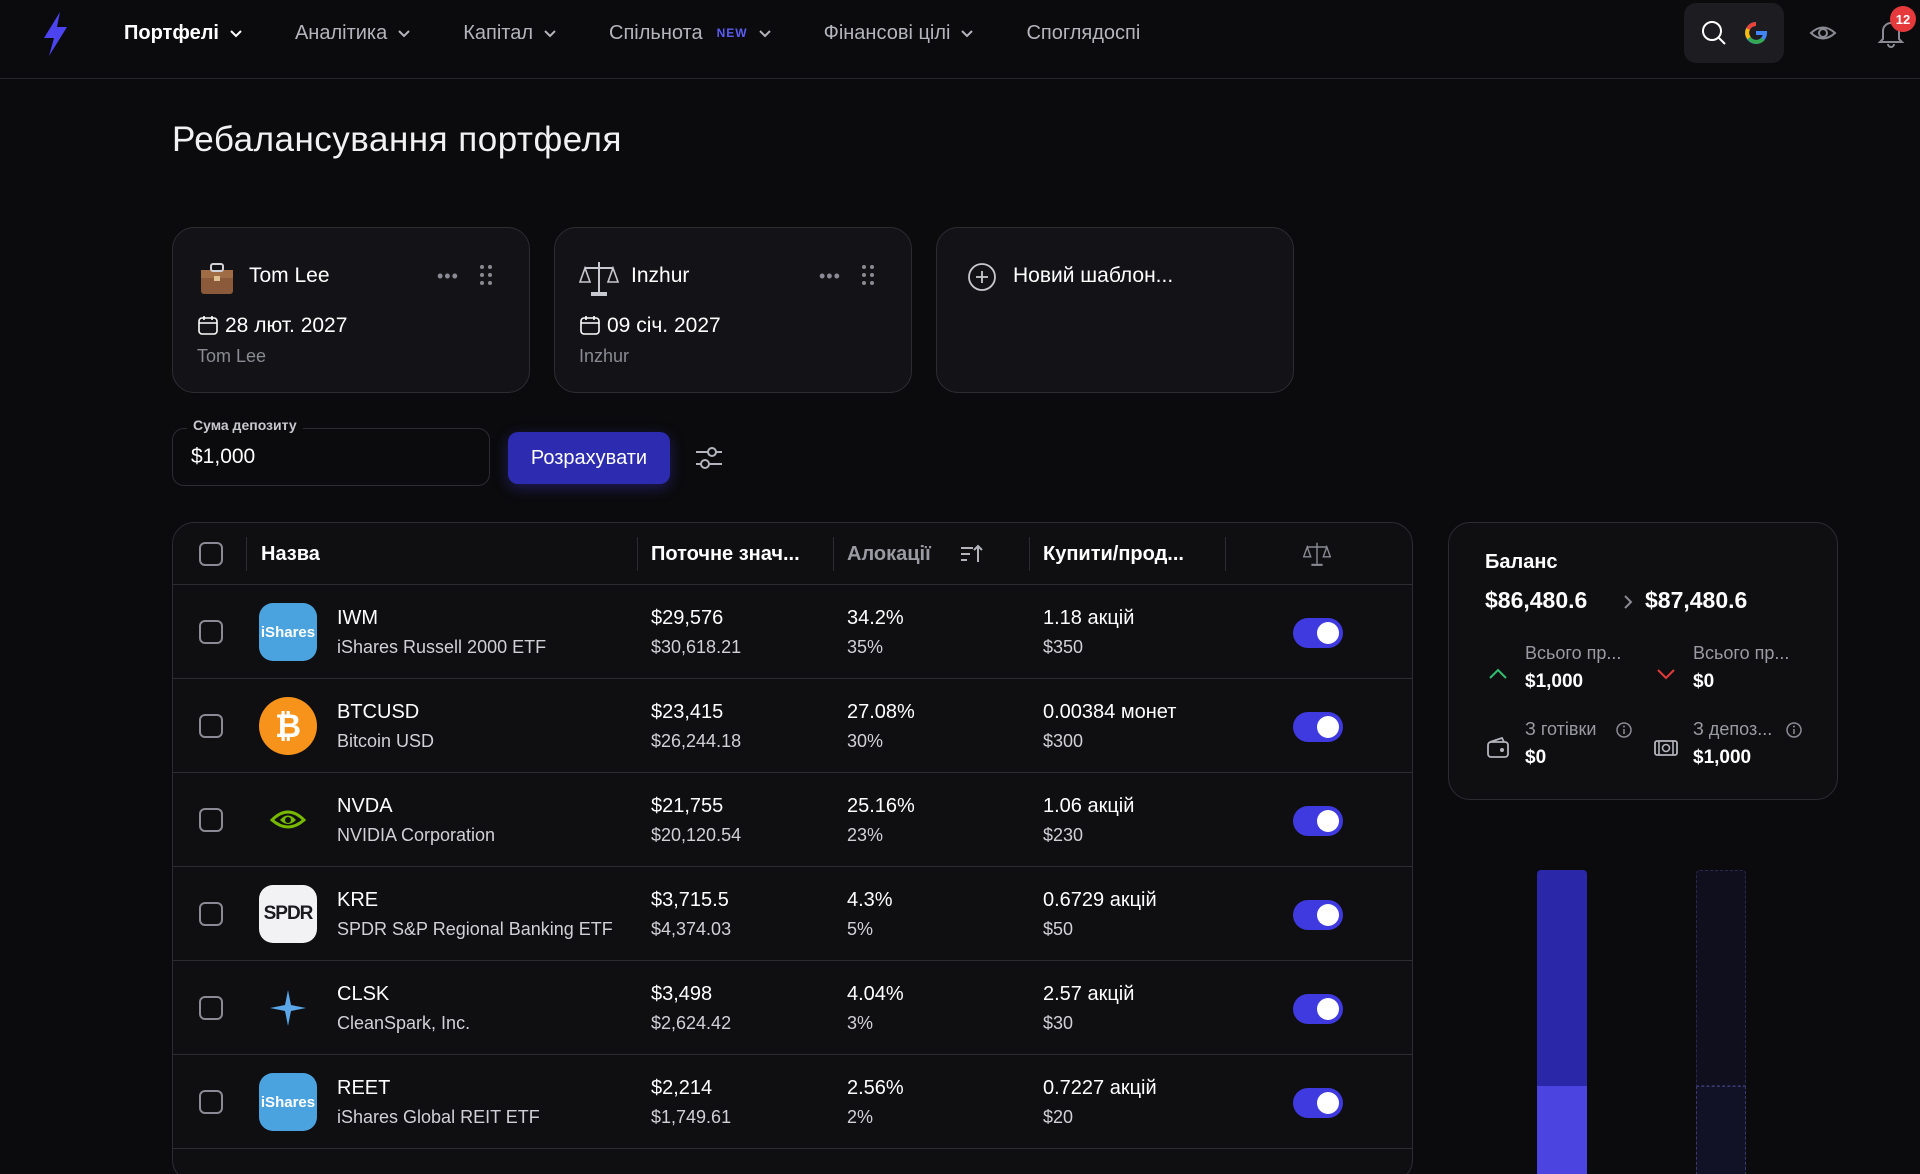 Image resolution: width=1920 pixels, height=1174 pixels. I want to click on current-allocation: 25.16%, so click(881, 806).